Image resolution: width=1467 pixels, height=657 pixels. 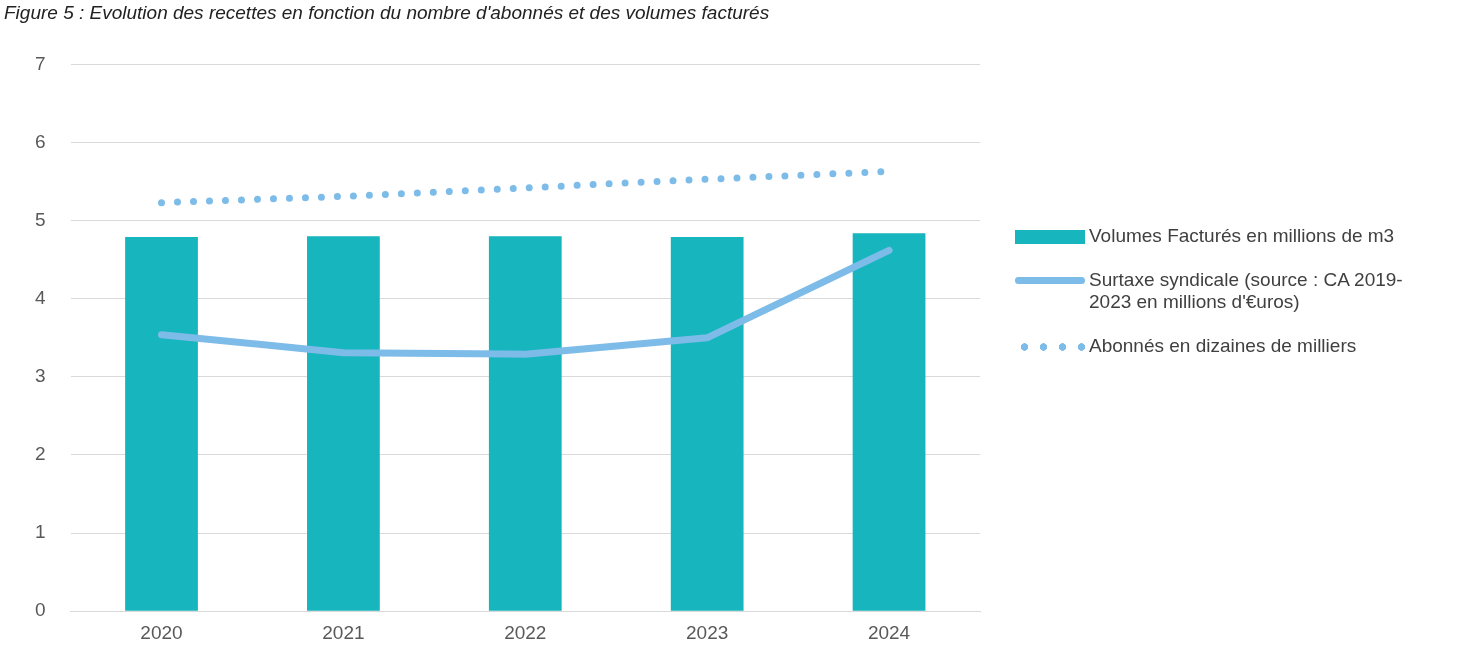 What do you see at coordinates (40, 297) in the screenshot?
I see `y-tick-label: 4` at bounding box center [40, 297].